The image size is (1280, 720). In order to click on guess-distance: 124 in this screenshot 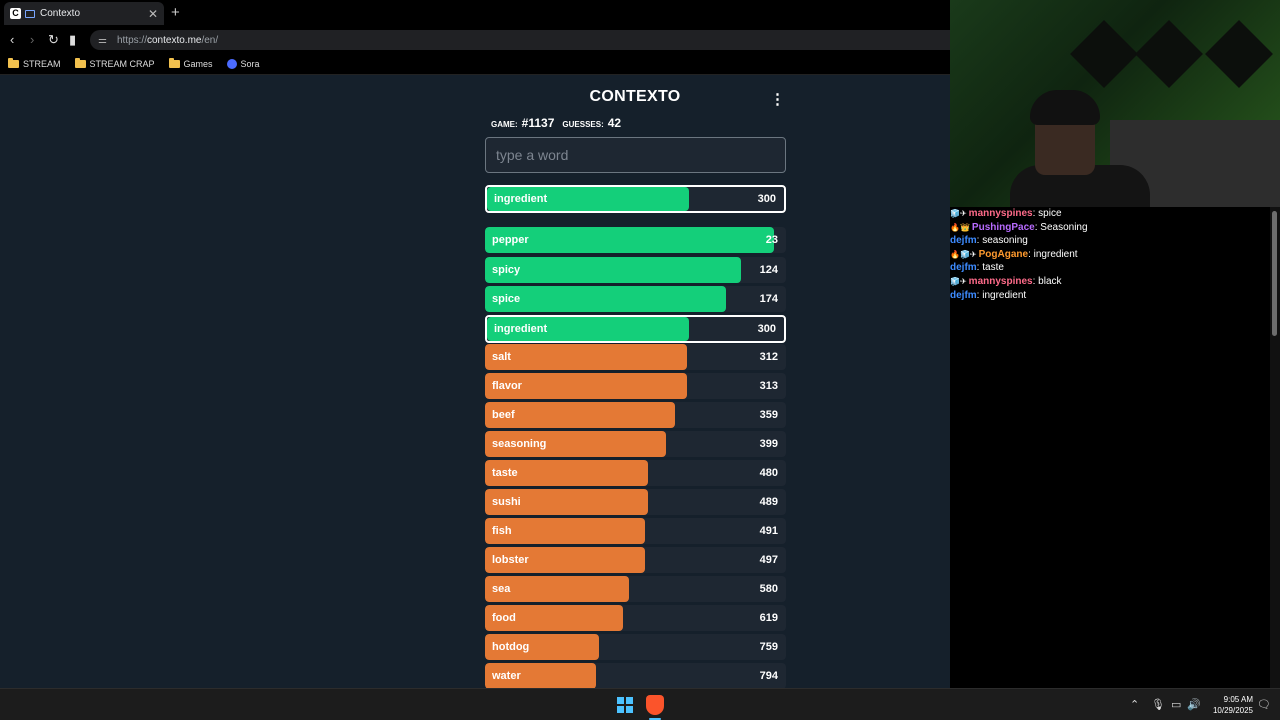, I will do `click(768, 270)`.